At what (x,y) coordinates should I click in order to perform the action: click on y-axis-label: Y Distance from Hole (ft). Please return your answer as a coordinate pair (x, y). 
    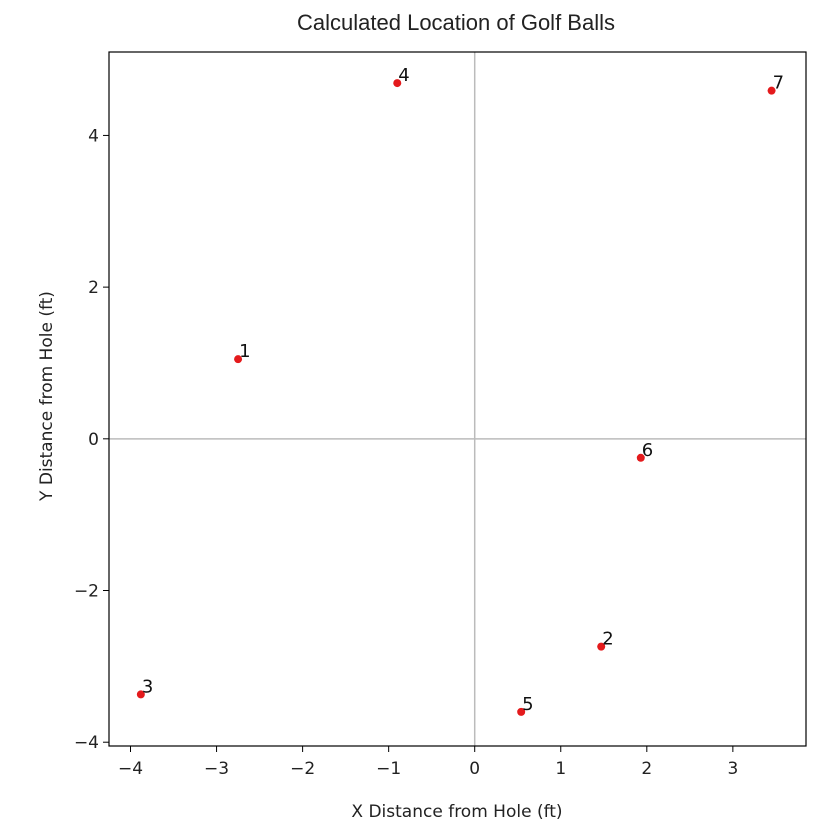
    Looking at the image, I should click on (47, 396).